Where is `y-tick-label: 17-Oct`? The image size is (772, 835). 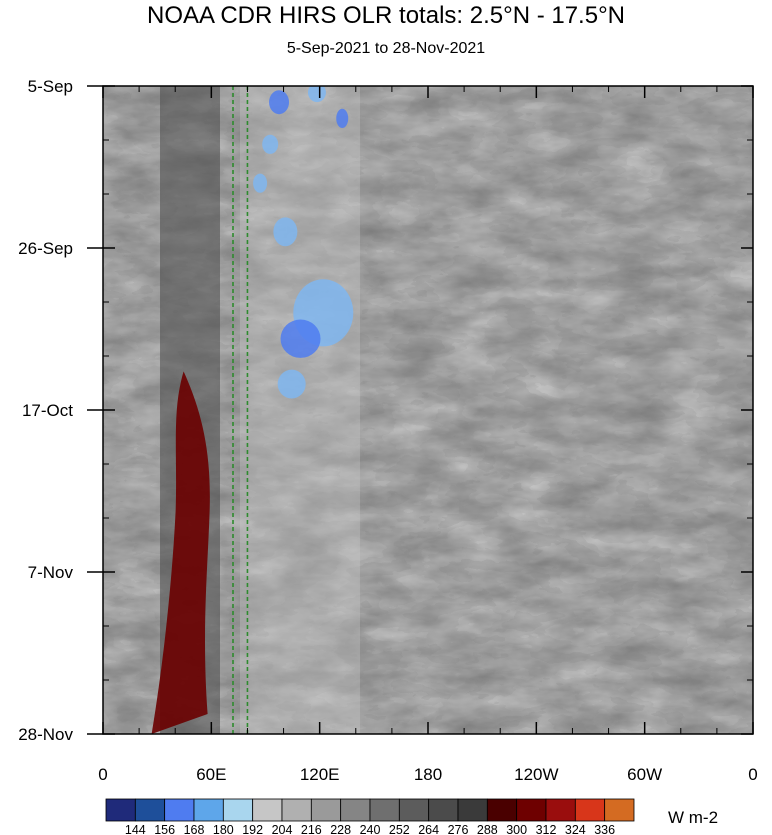
y-tick-label: 17-Oct is located at coordinates (47, 410).